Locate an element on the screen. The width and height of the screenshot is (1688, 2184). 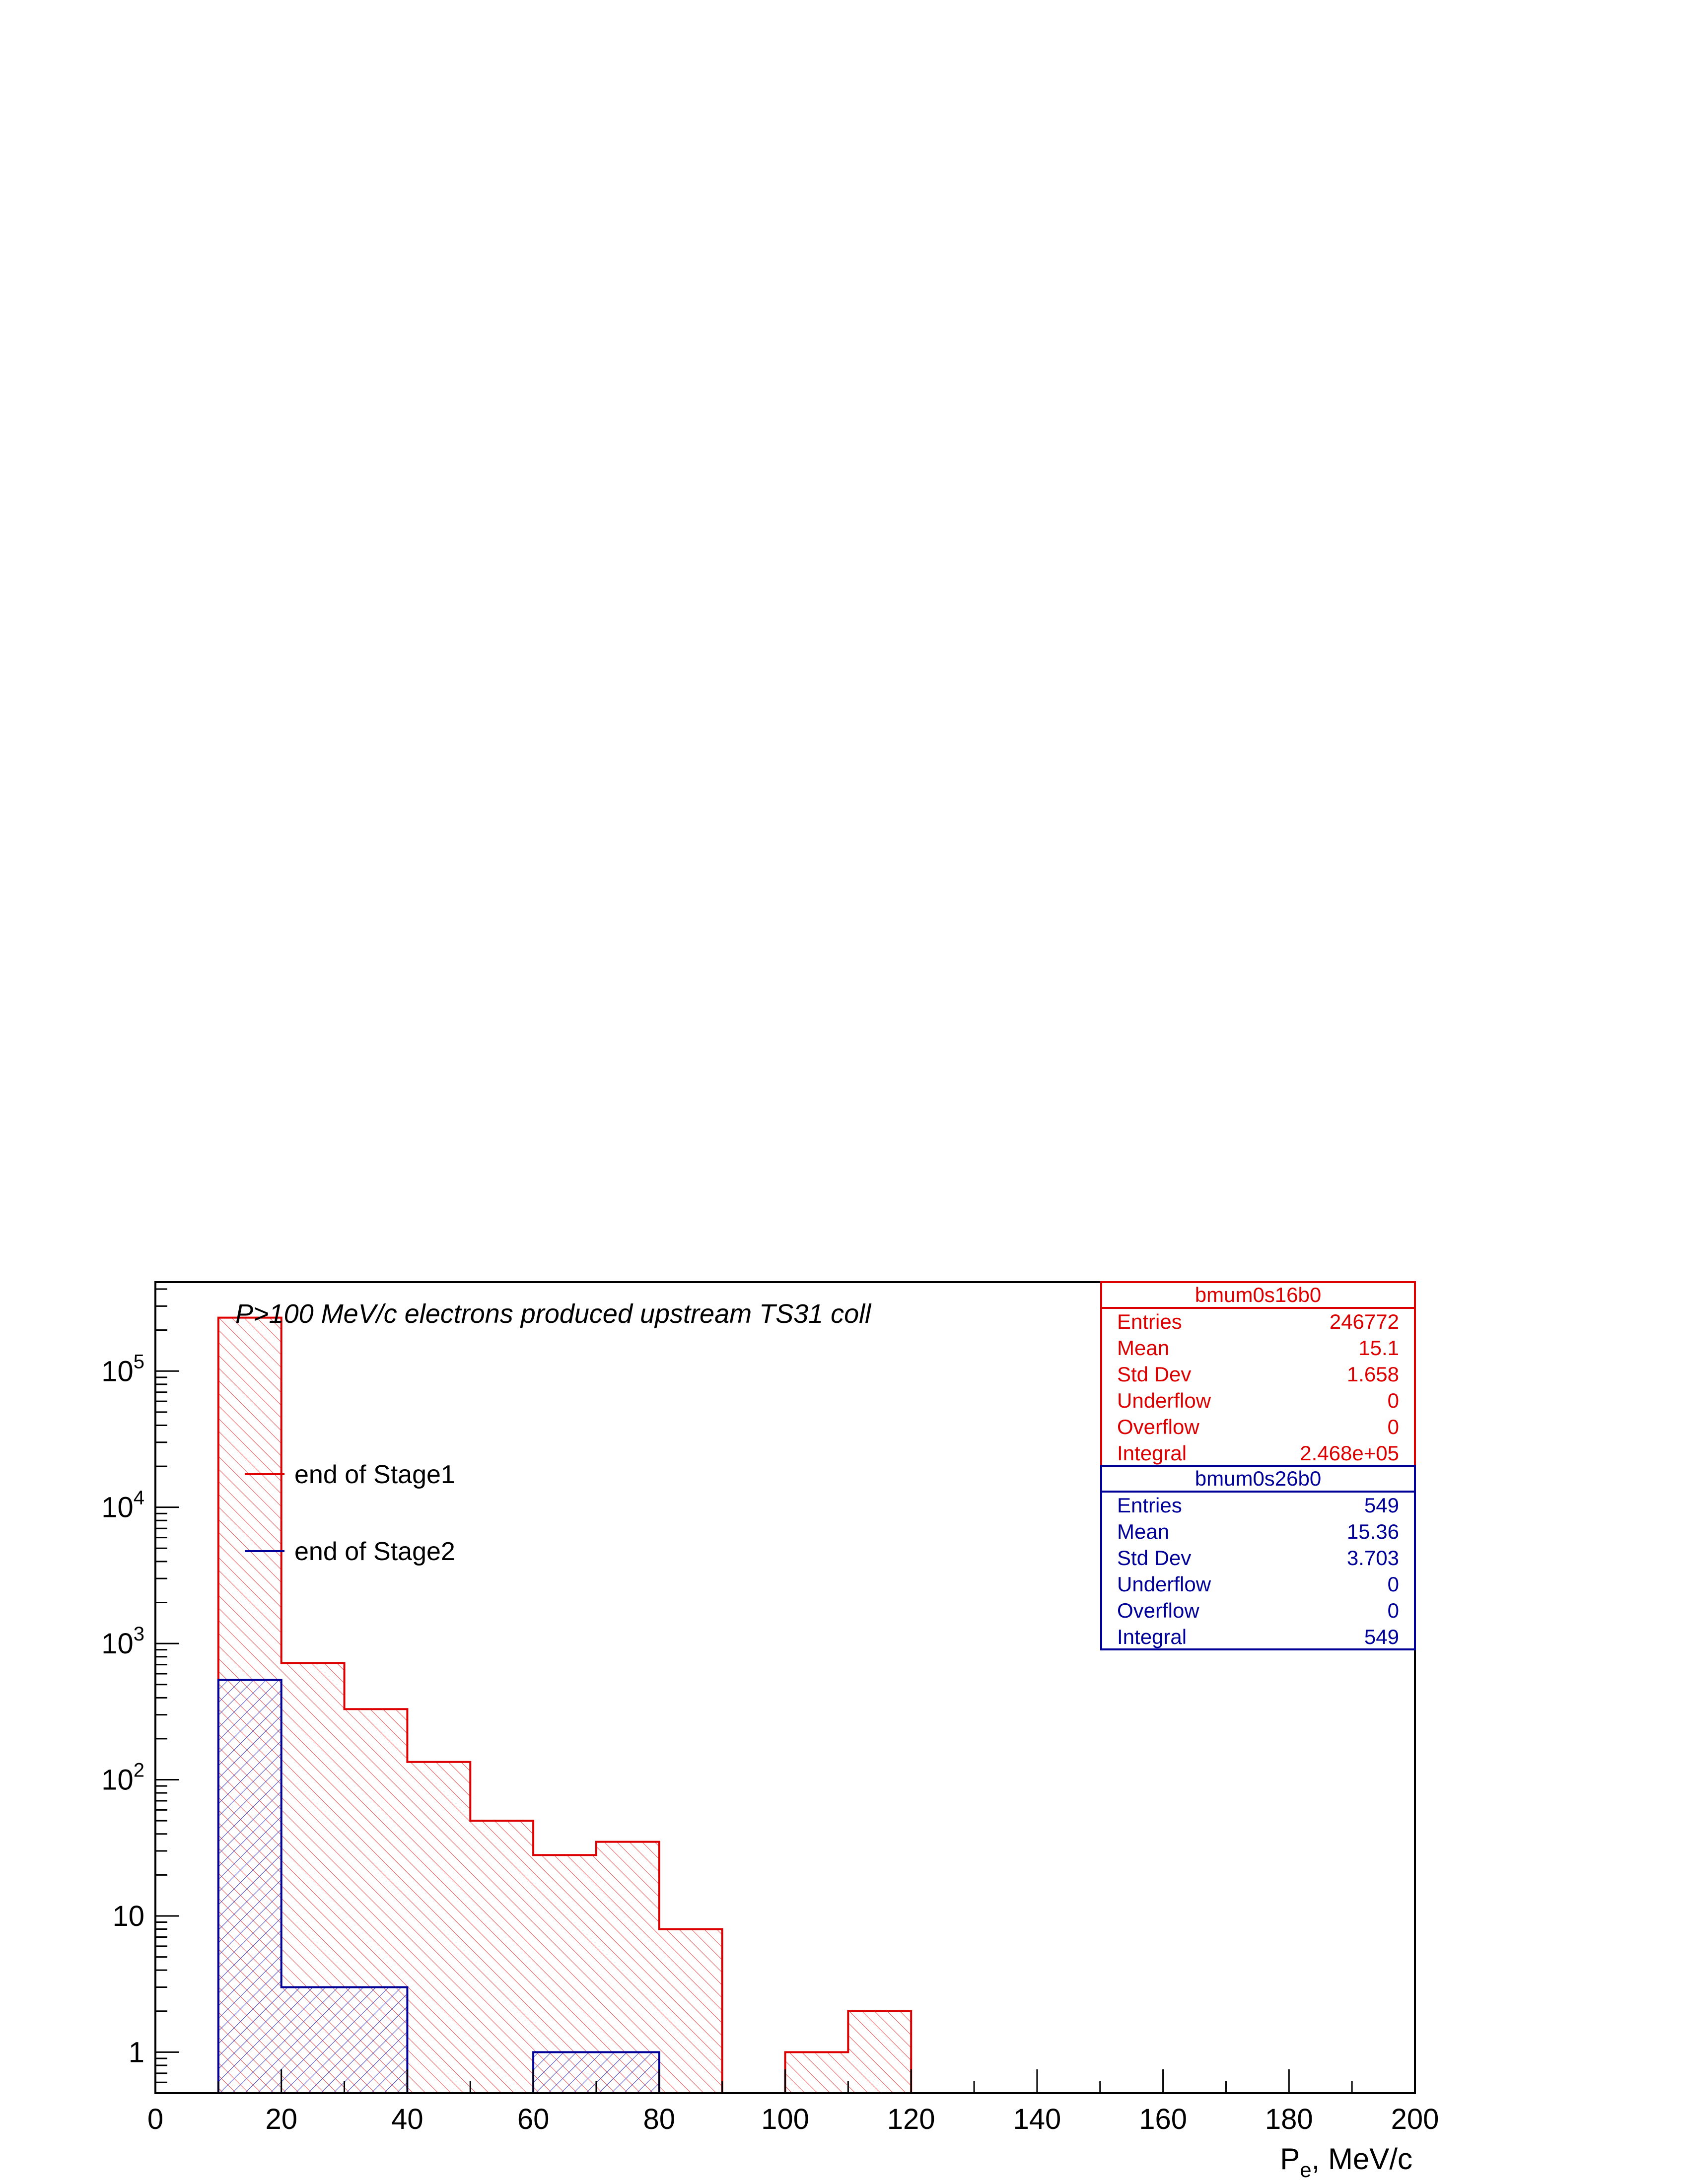
y-tick-label: 10 is located at coordinates (128, 1916).